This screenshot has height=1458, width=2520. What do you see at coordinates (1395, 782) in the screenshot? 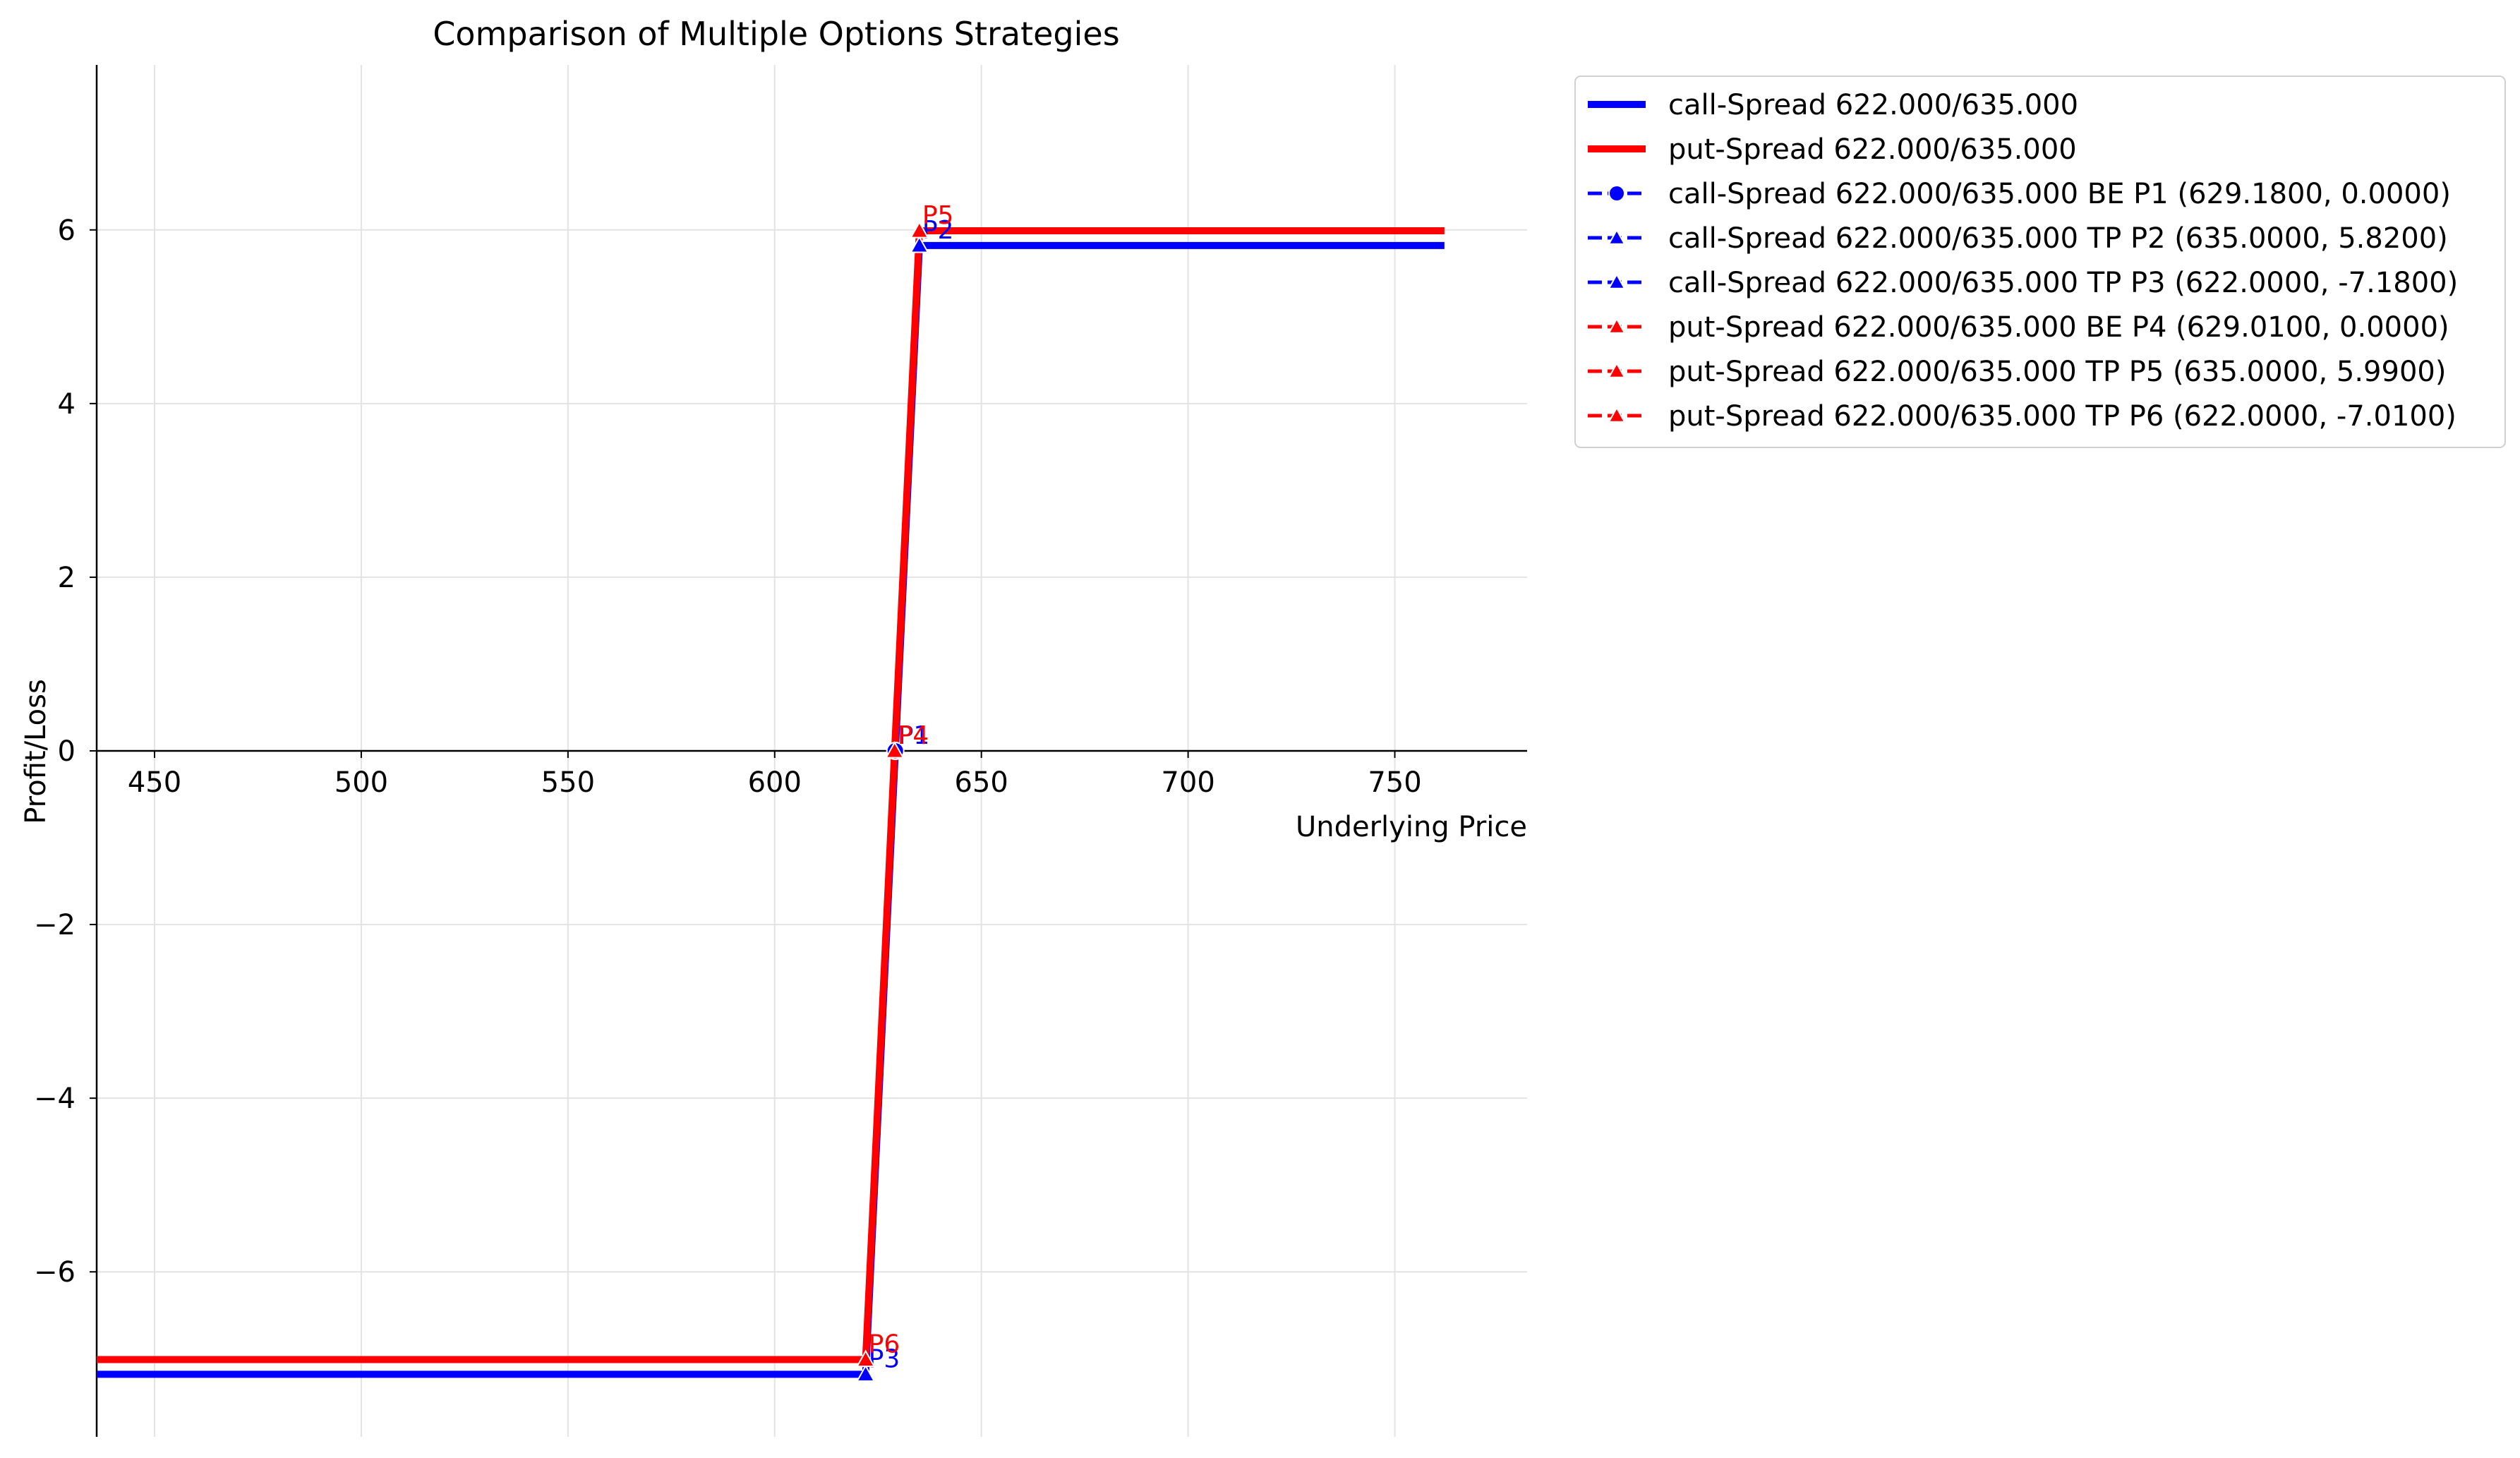
I see `x-tick-label: 750` at bounding box center [1395, 782].